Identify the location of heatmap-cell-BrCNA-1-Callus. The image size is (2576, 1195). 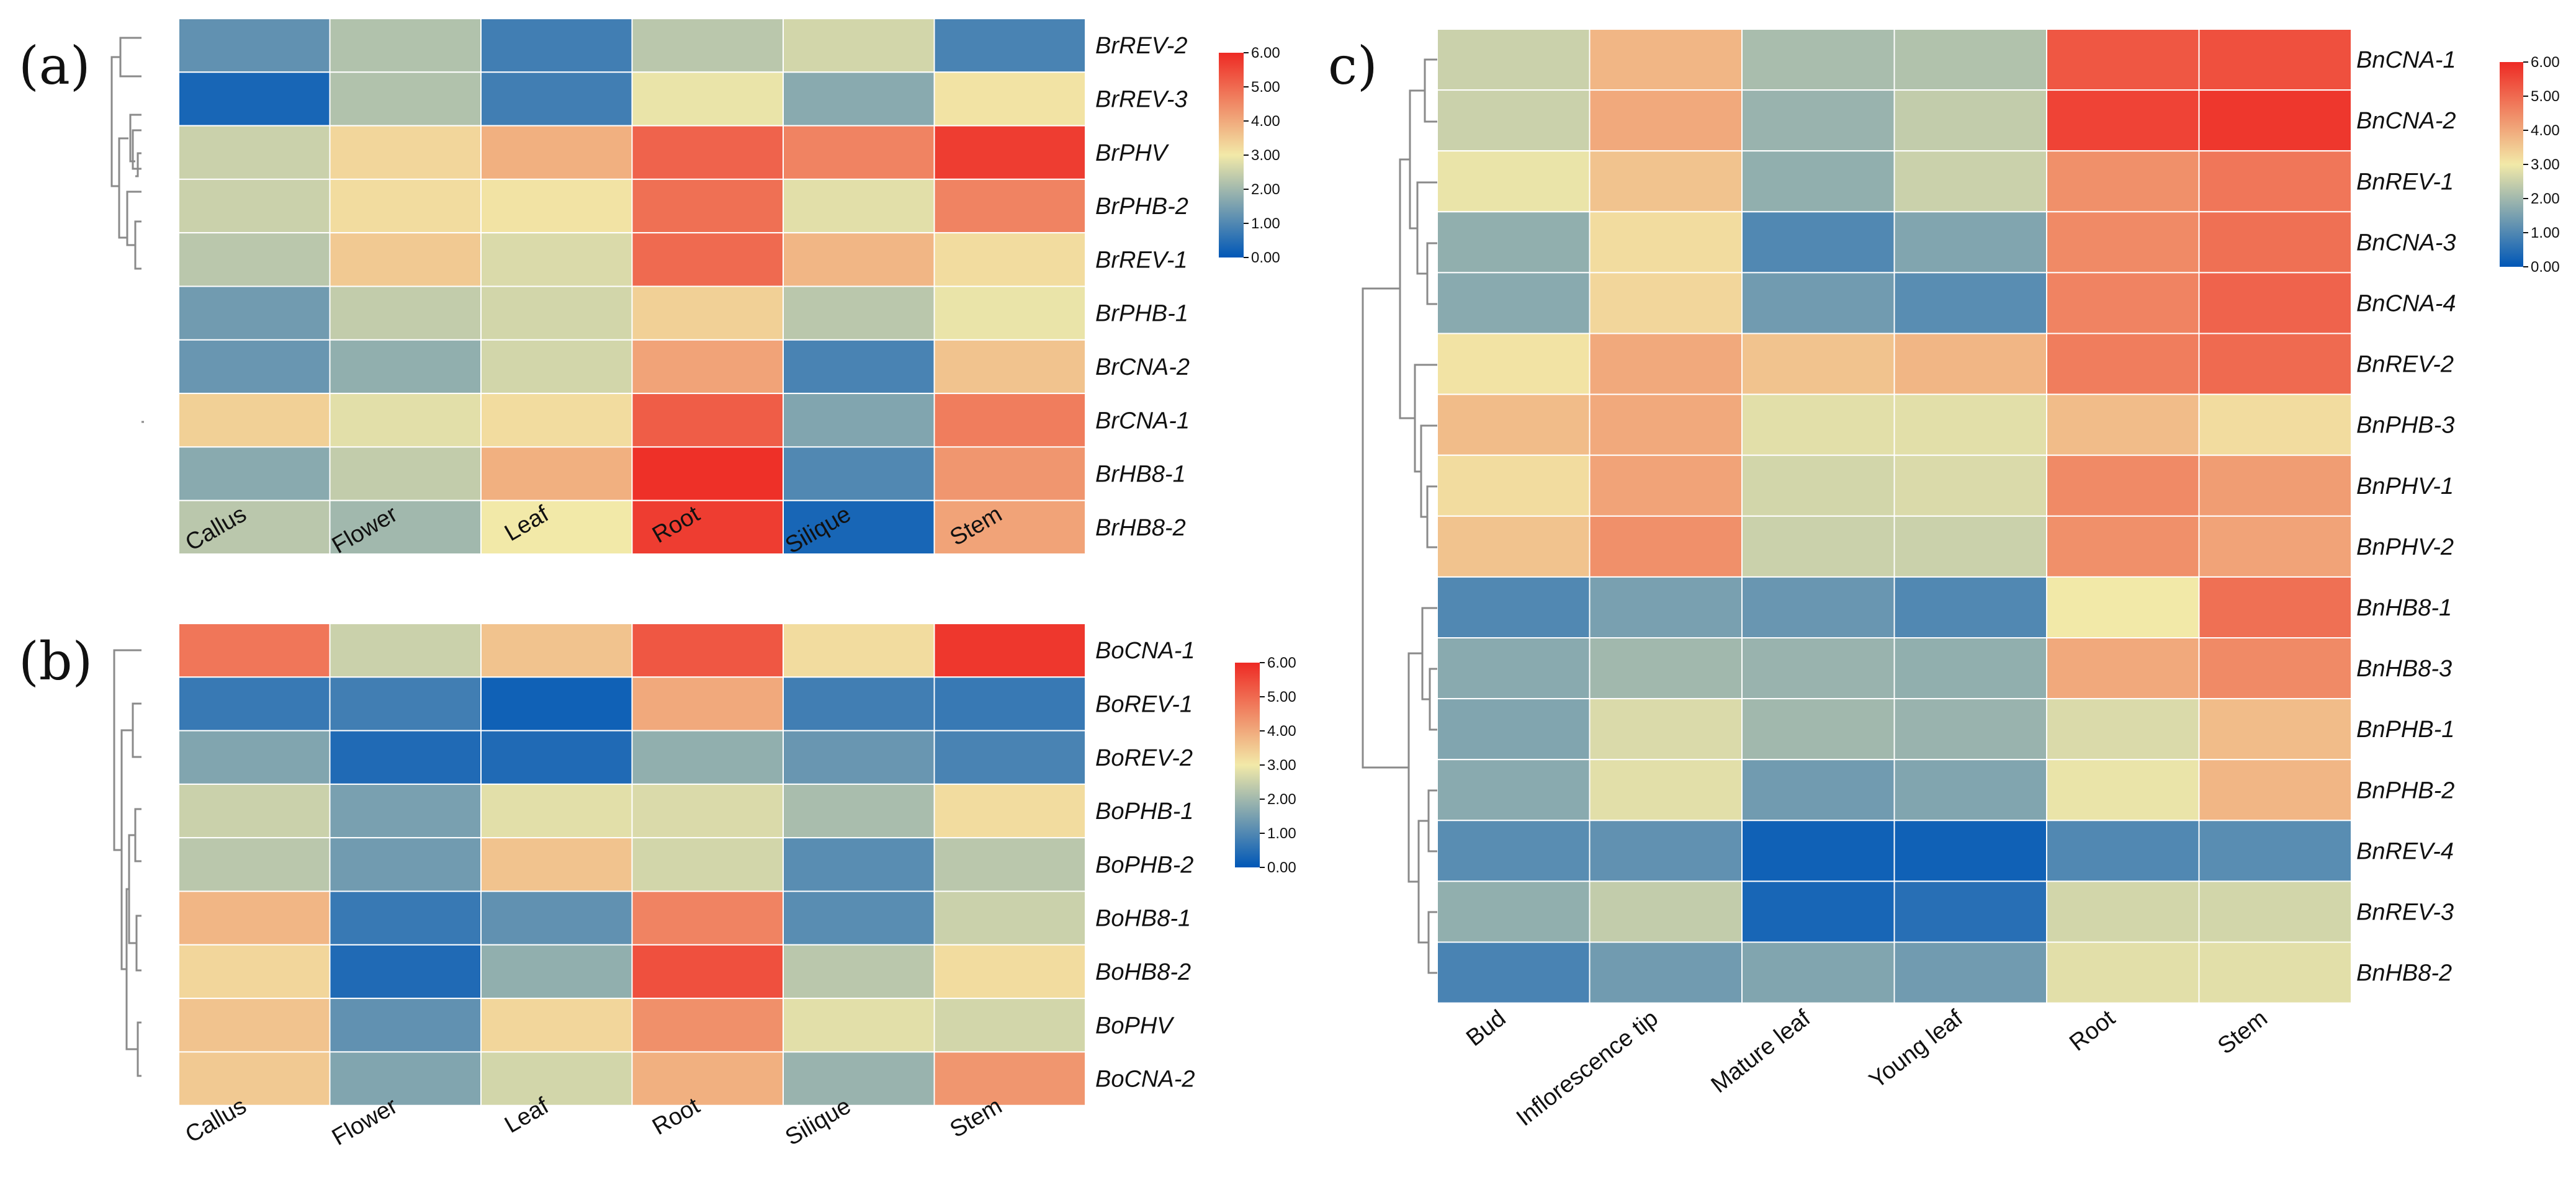
(255, 421).